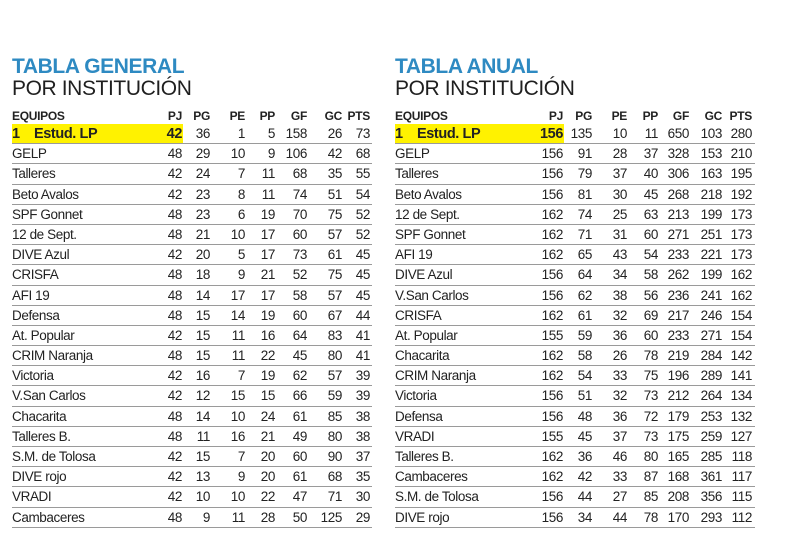  Describe the element at coordinates (620, 214) in the screenshot. I see `cell-pe: 25` at that location.